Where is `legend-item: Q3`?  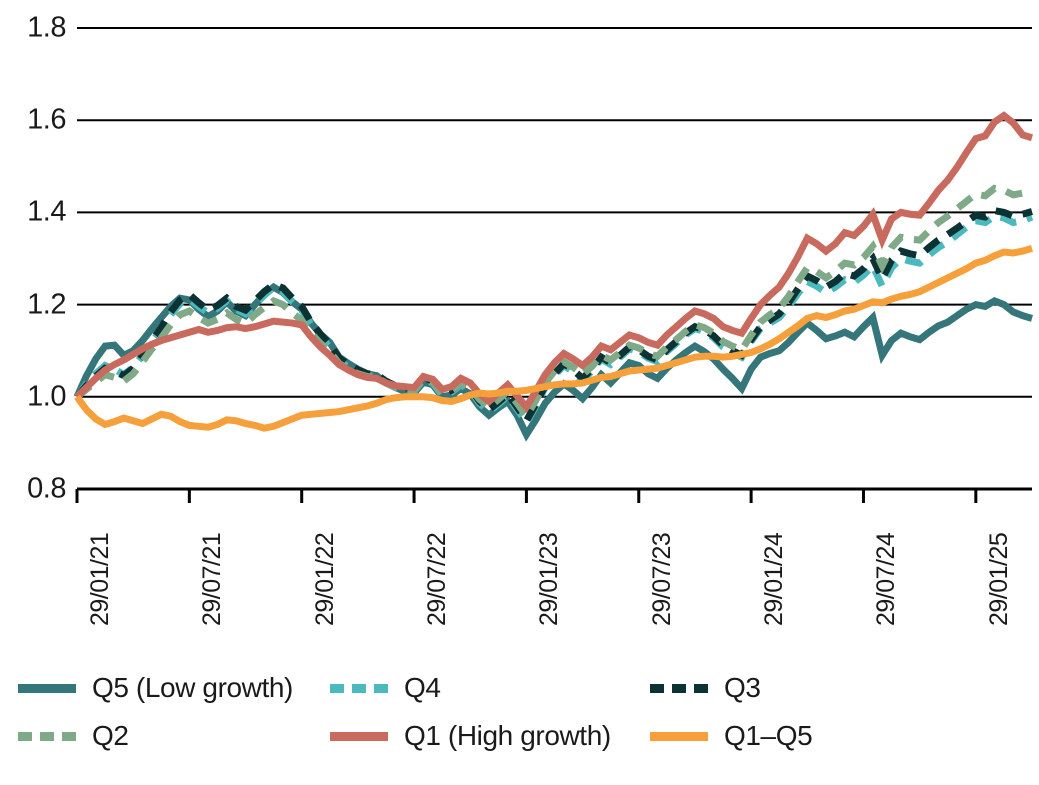 legend-item: Q3 is located at coordinates (705, 688).